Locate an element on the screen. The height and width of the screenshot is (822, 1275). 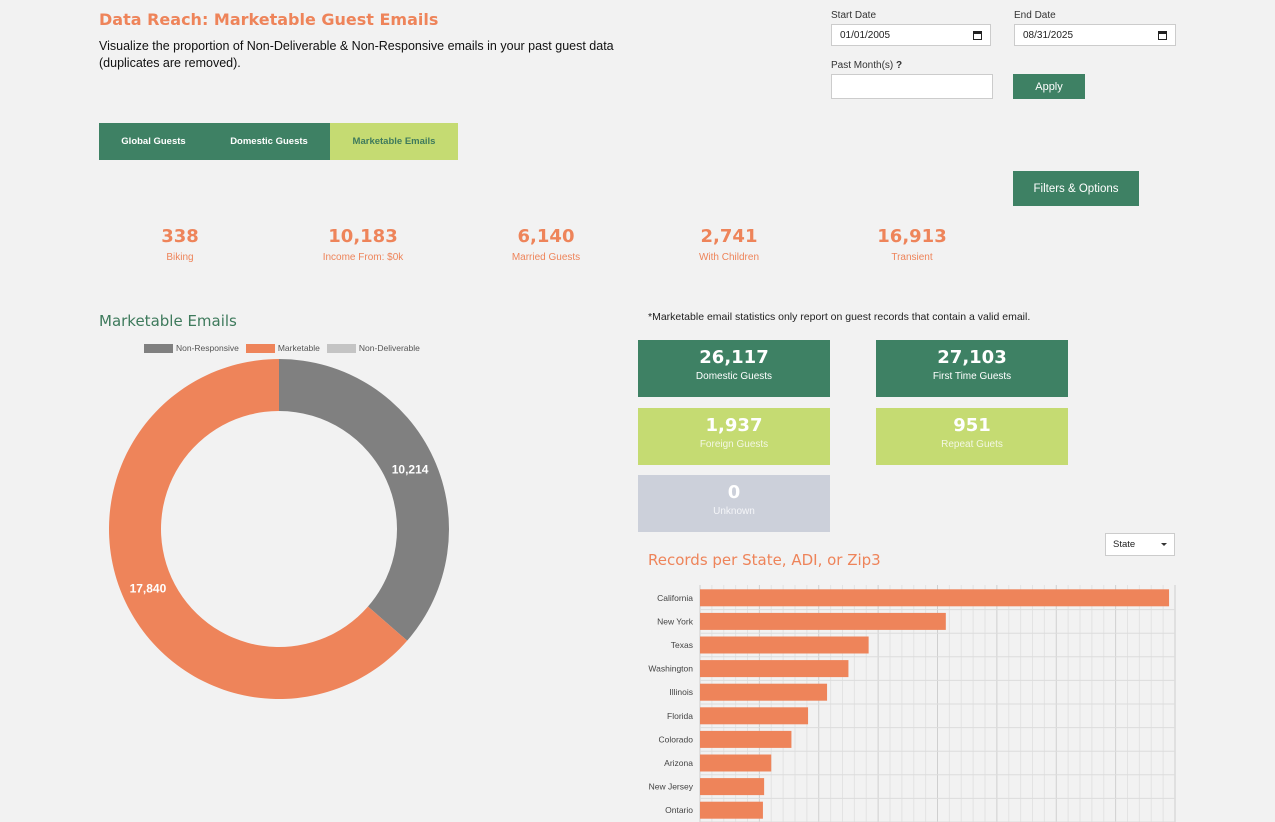
card-first-time-guests: 27,103 First Time Guests is located at coordinates (972, 368).